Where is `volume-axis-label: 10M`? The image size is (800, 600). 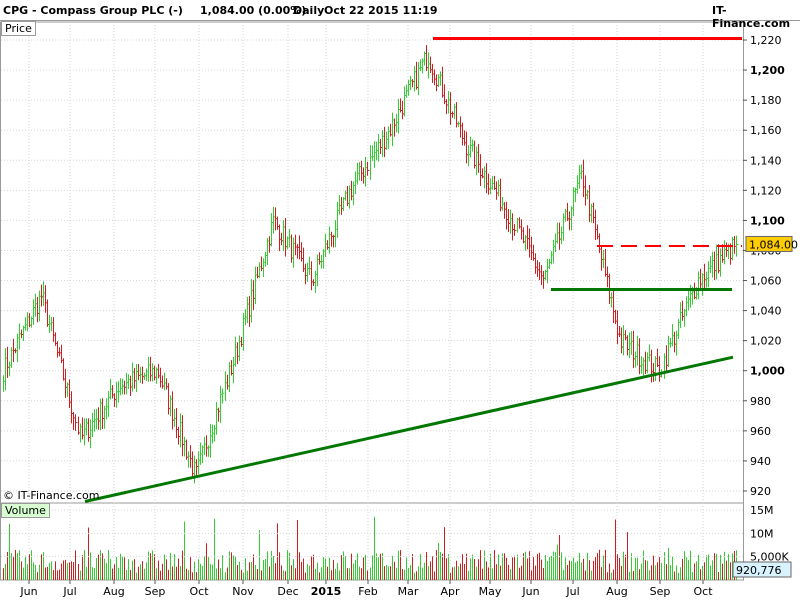
volume-axis-label: 10M is located at coordinates (762, 533).